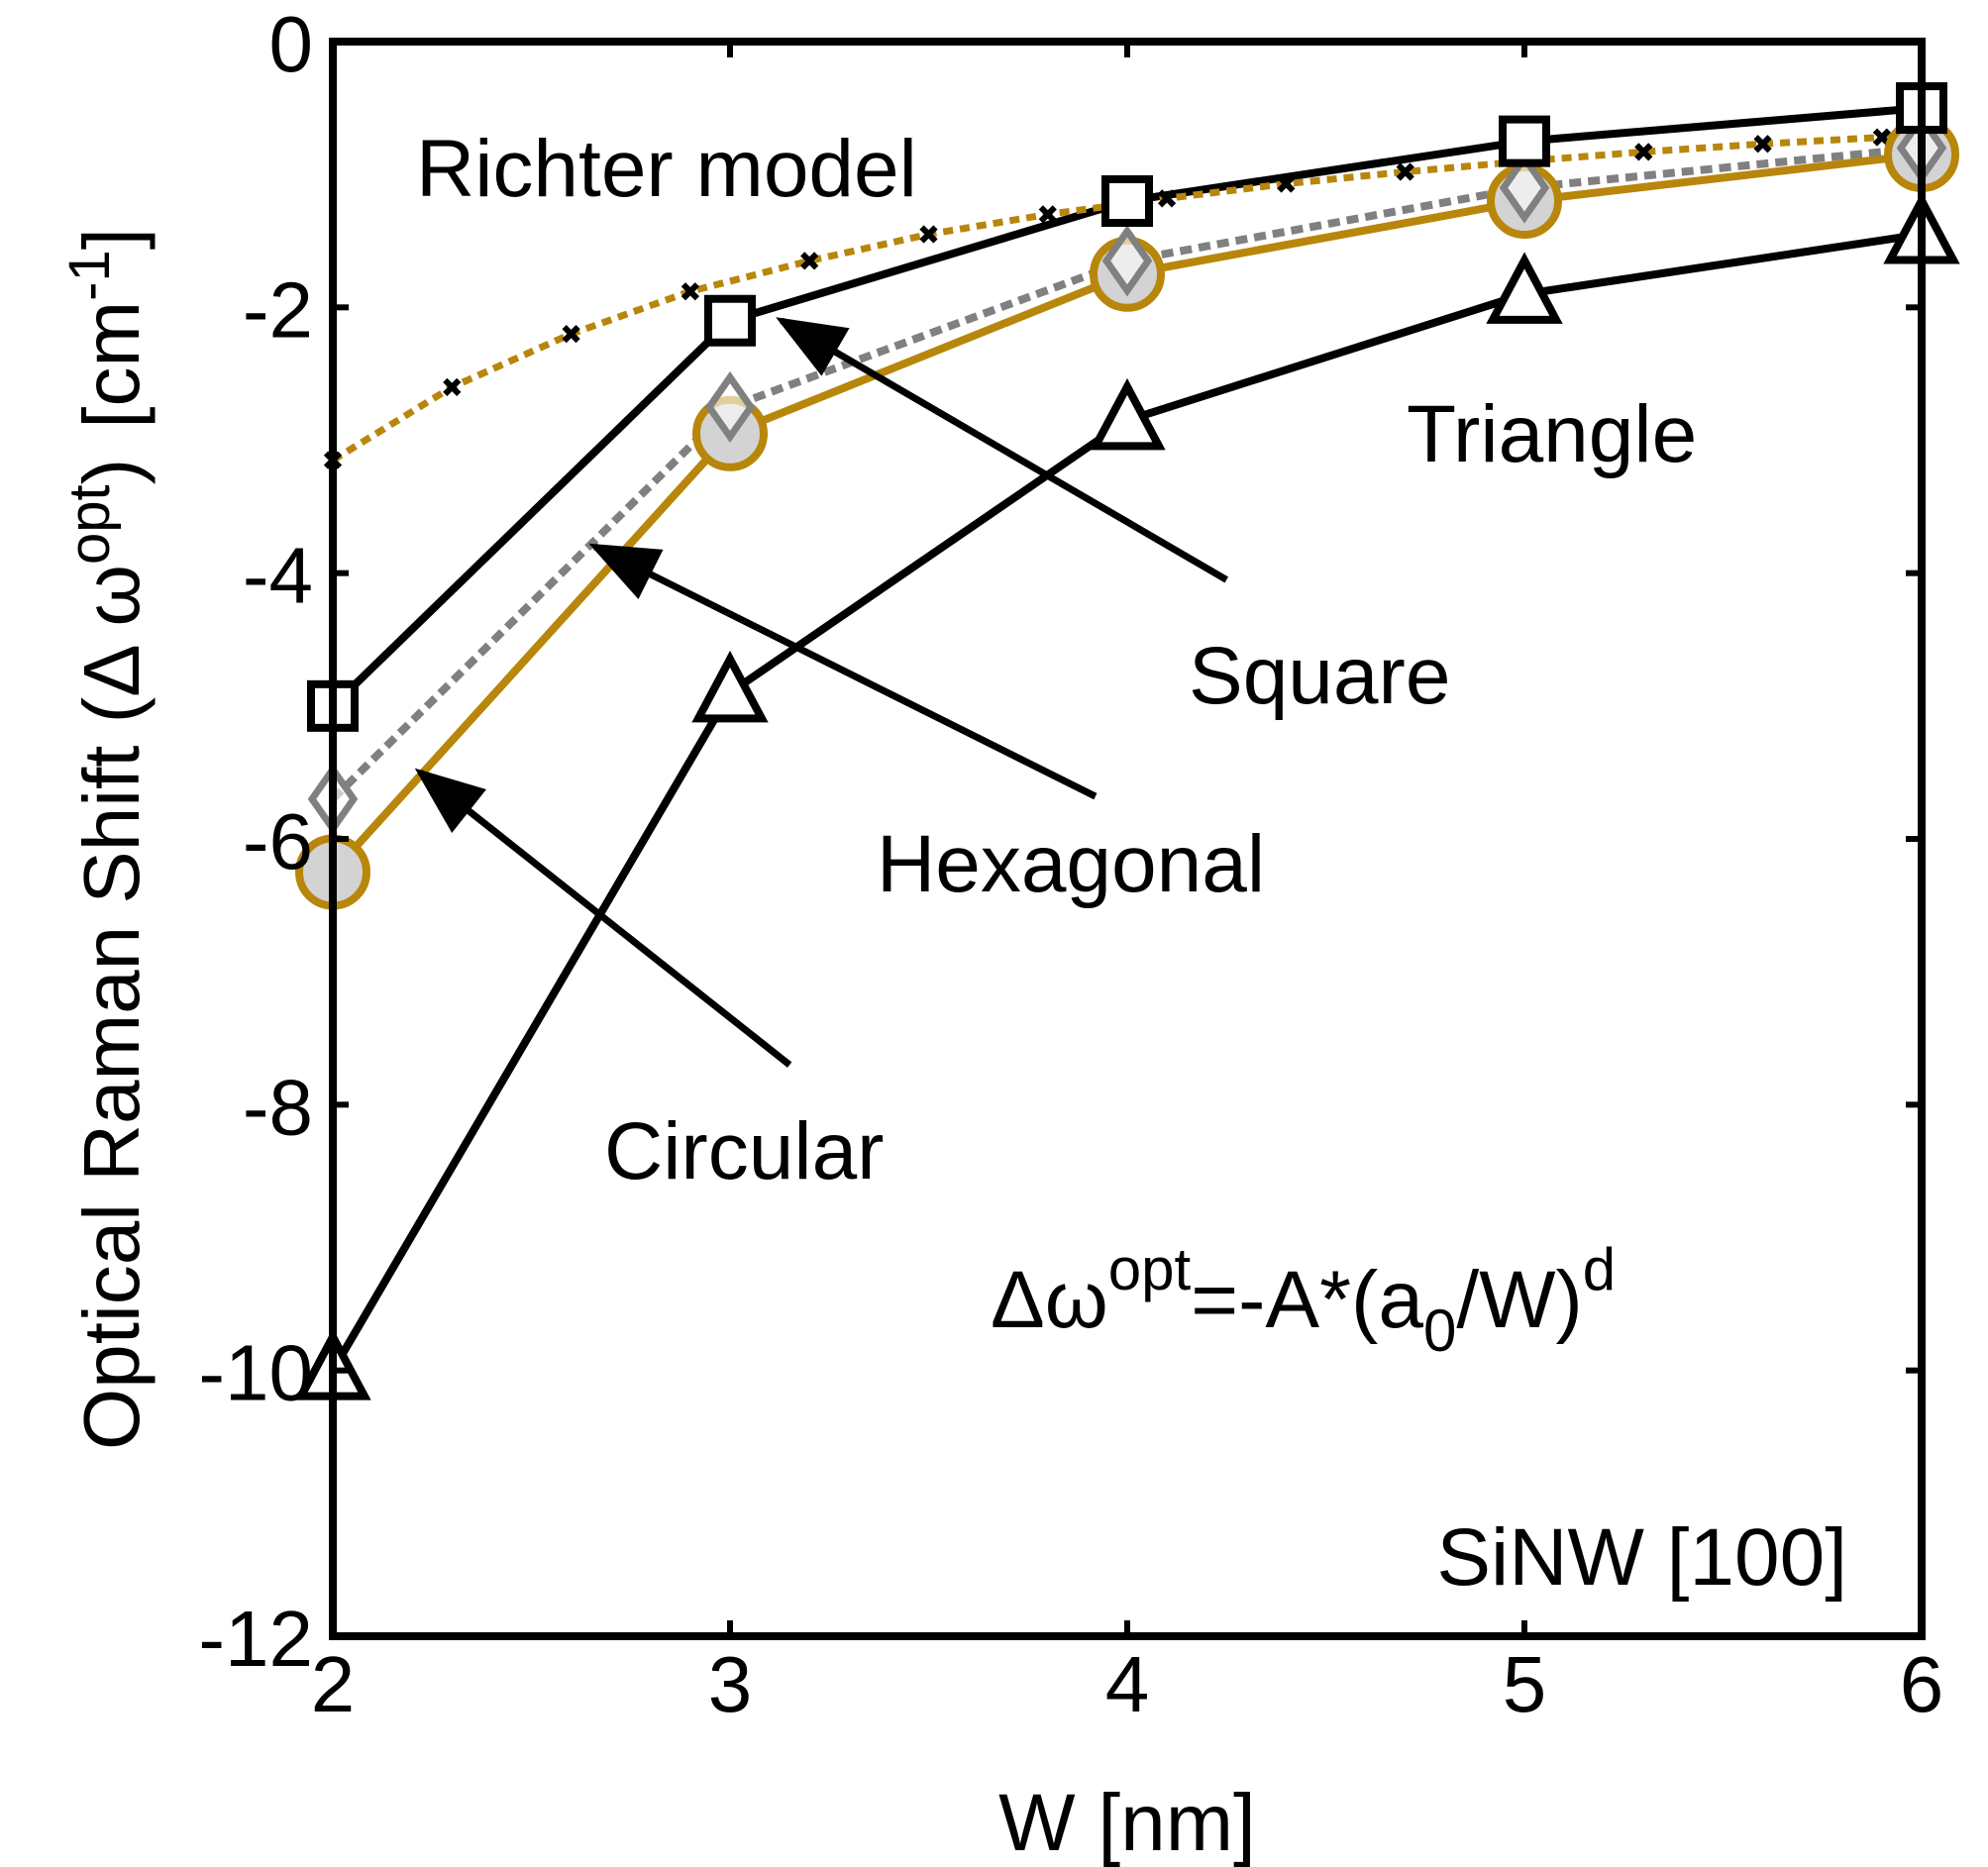  Describe the element at coordinates (1307, 1300) in the screenshot. I see `formula-mid: =-A*(a` at that location.